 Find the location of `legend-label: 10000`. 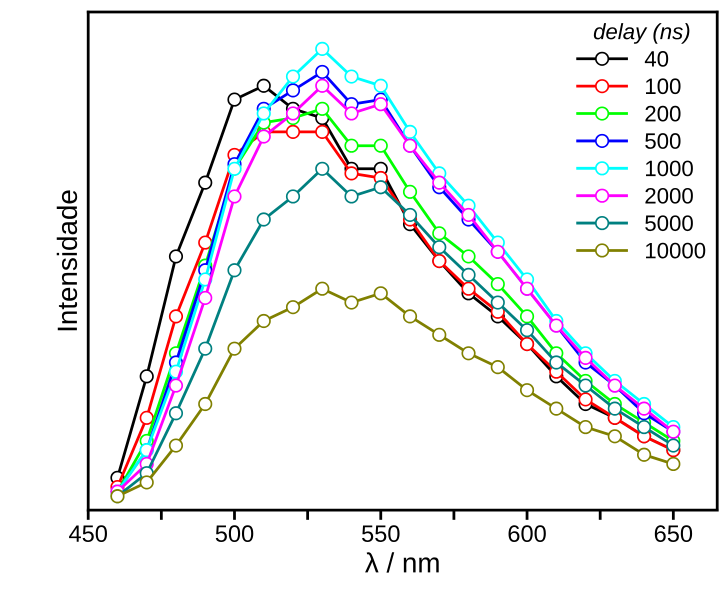

legend-label: 10000 is located at coordinates (676, 250).